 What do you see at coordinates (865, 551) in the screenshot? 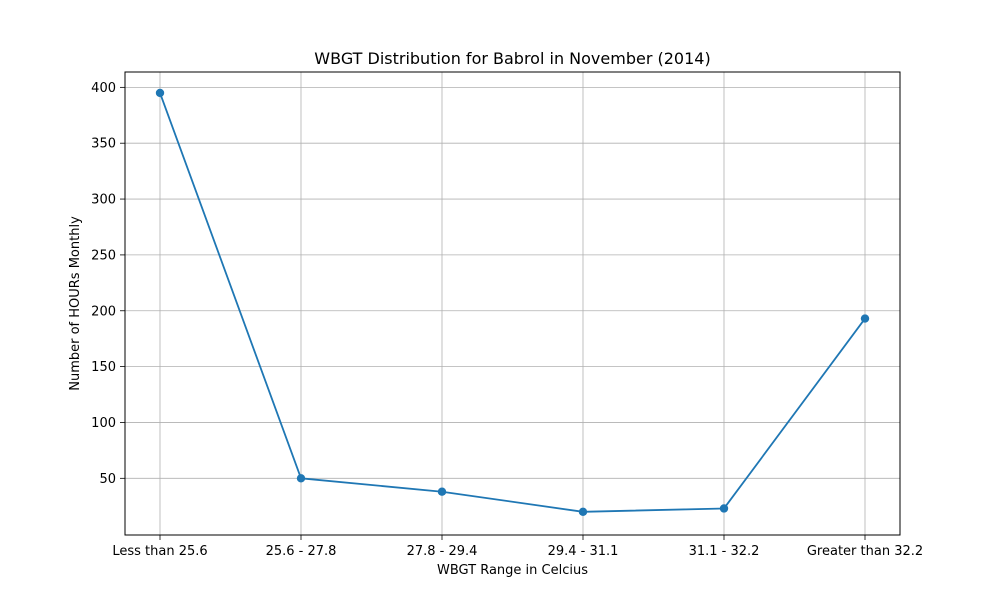
I see `x-tick-label: Greater than 32.2` at bounding box center [865, 551].